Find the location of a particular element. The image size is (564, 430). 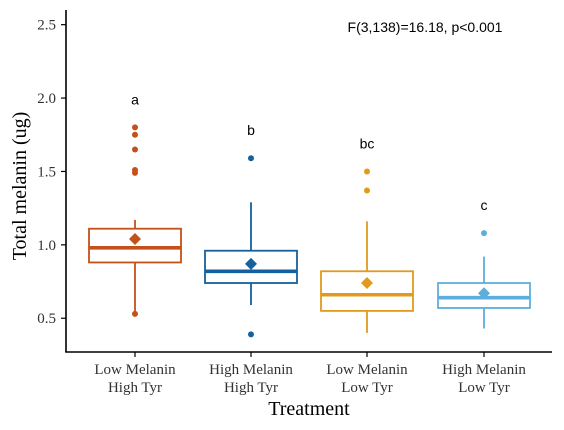

significance-letter: a is located at coordinates (135, 99).